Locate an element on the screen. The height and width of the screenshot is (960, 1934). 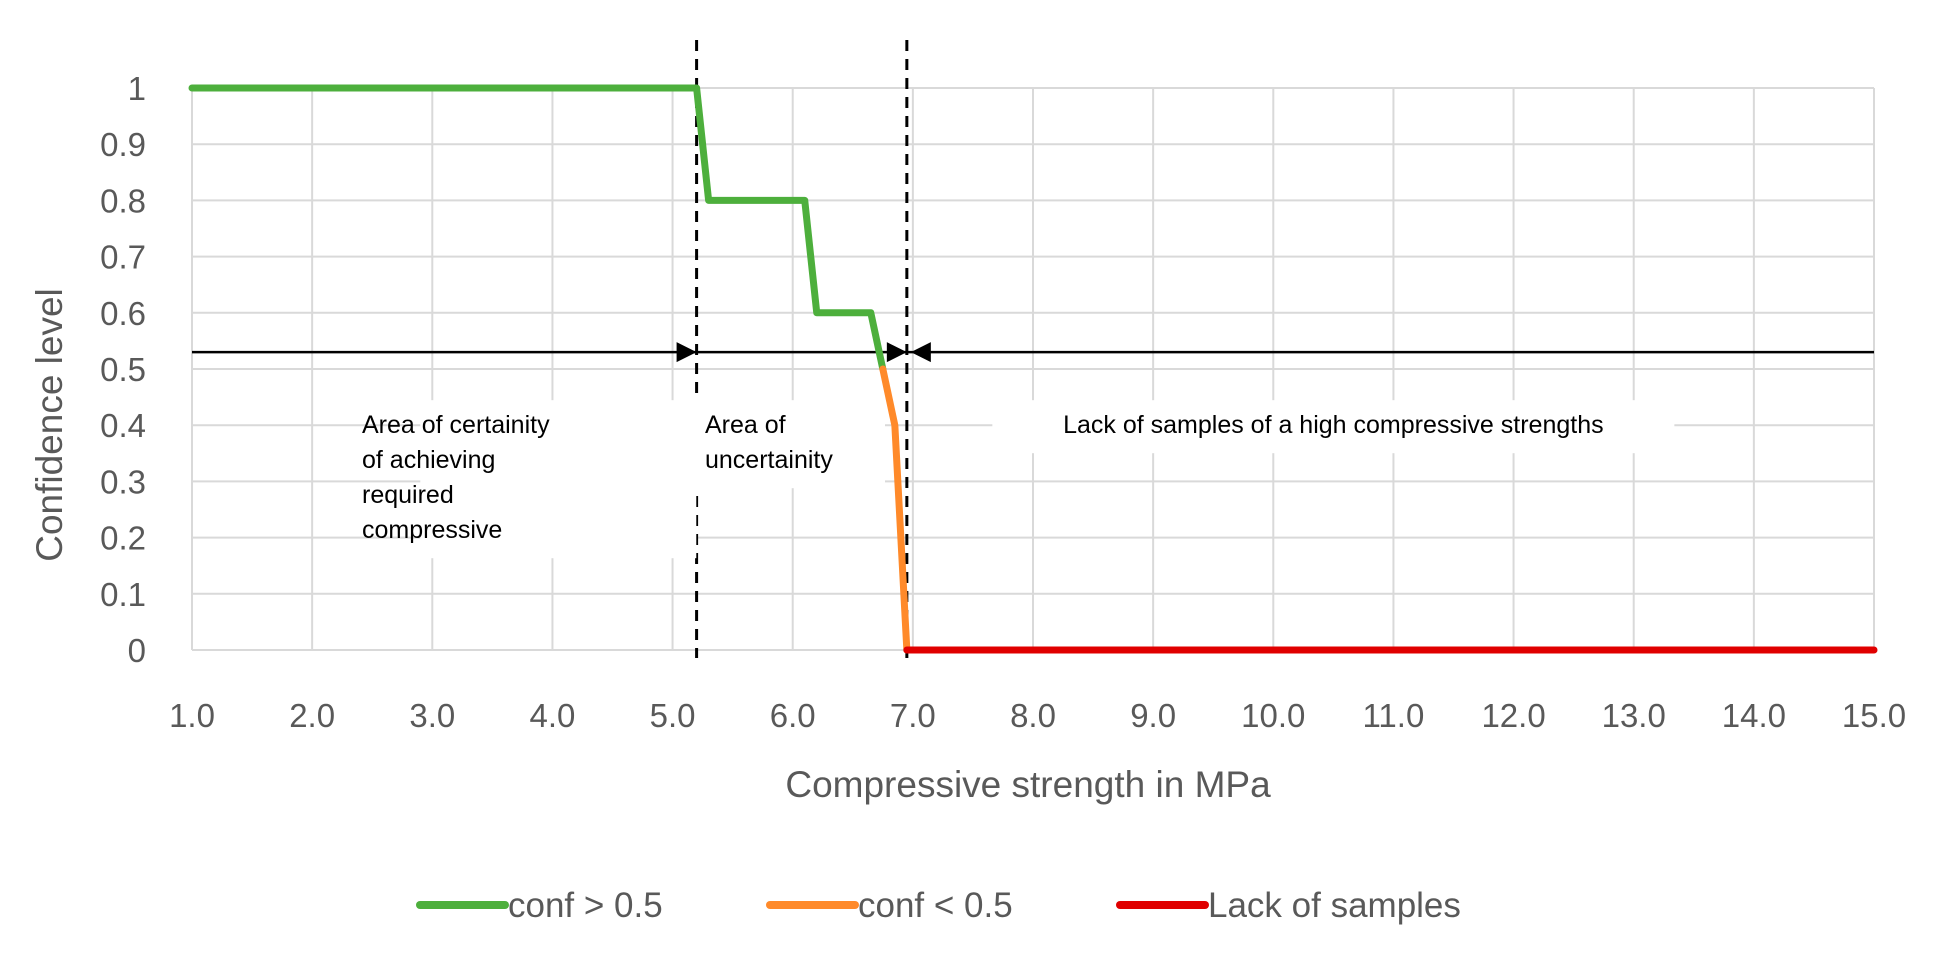
x-tick-label-5: 6.0 is located at coordinates (793, 715).